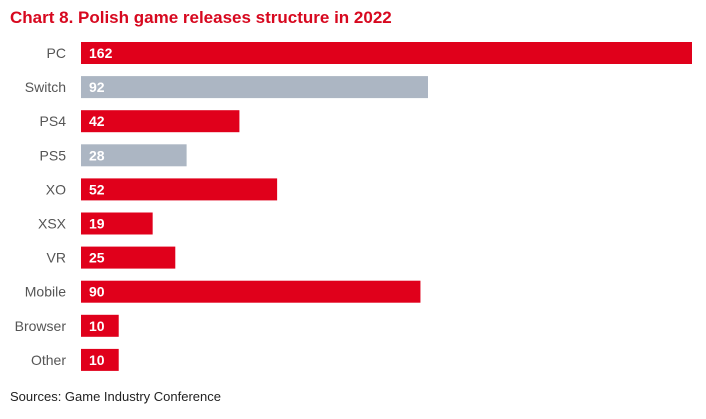 The image size is (706, 419). Describe the element at coordinates (97, 258) in the screenshot. I see `value-label-vr: 25` at that location.